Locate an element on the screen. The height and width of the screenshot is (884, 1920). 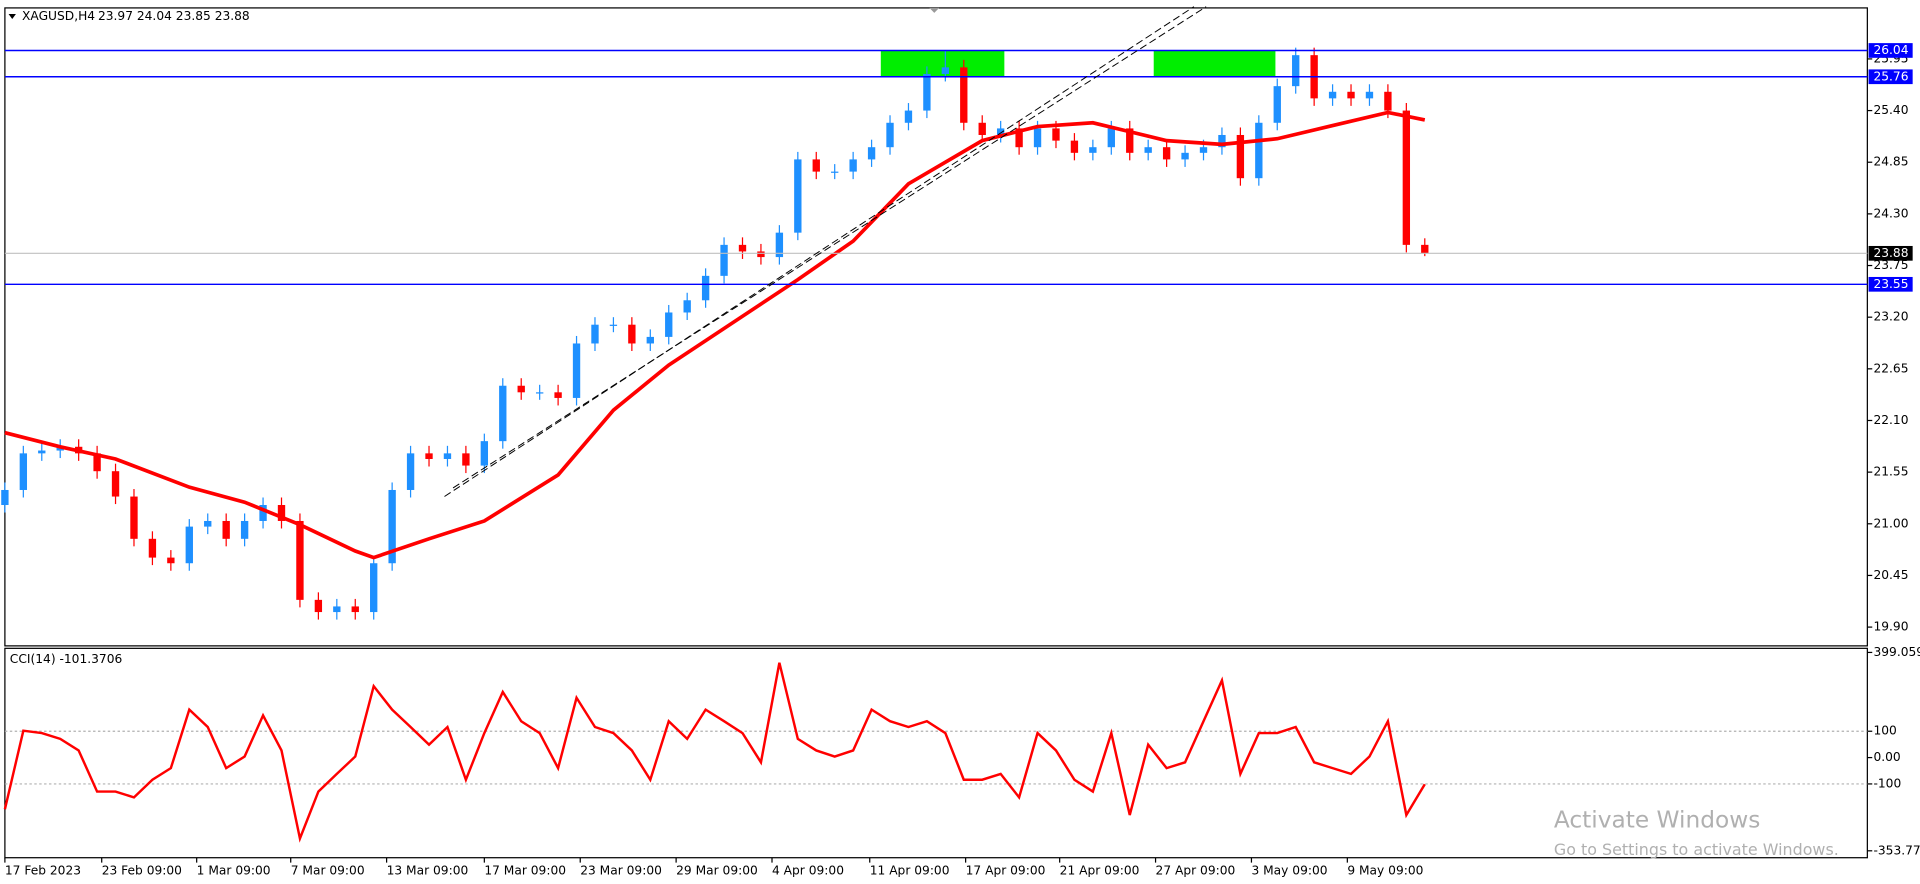
last-price-label: 23.88 is located at coordinates (1890, 253).